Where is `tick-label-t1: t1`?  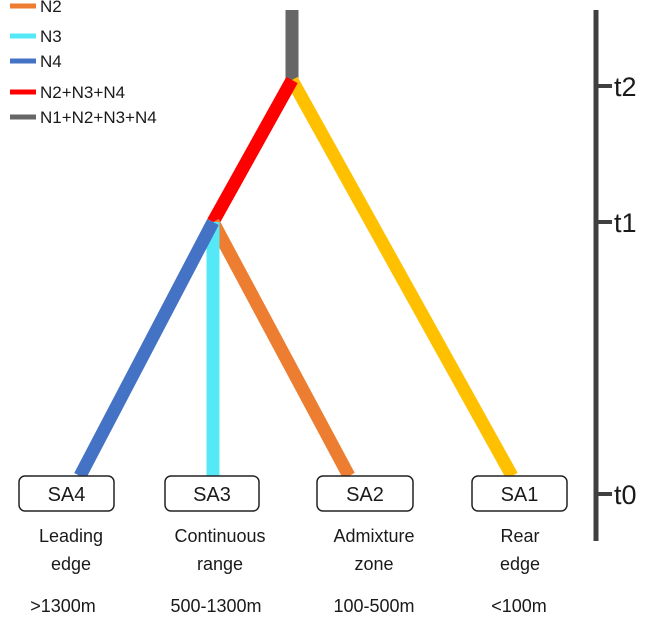 tick-label-t1: t1 is located at coordinates (625, 223).